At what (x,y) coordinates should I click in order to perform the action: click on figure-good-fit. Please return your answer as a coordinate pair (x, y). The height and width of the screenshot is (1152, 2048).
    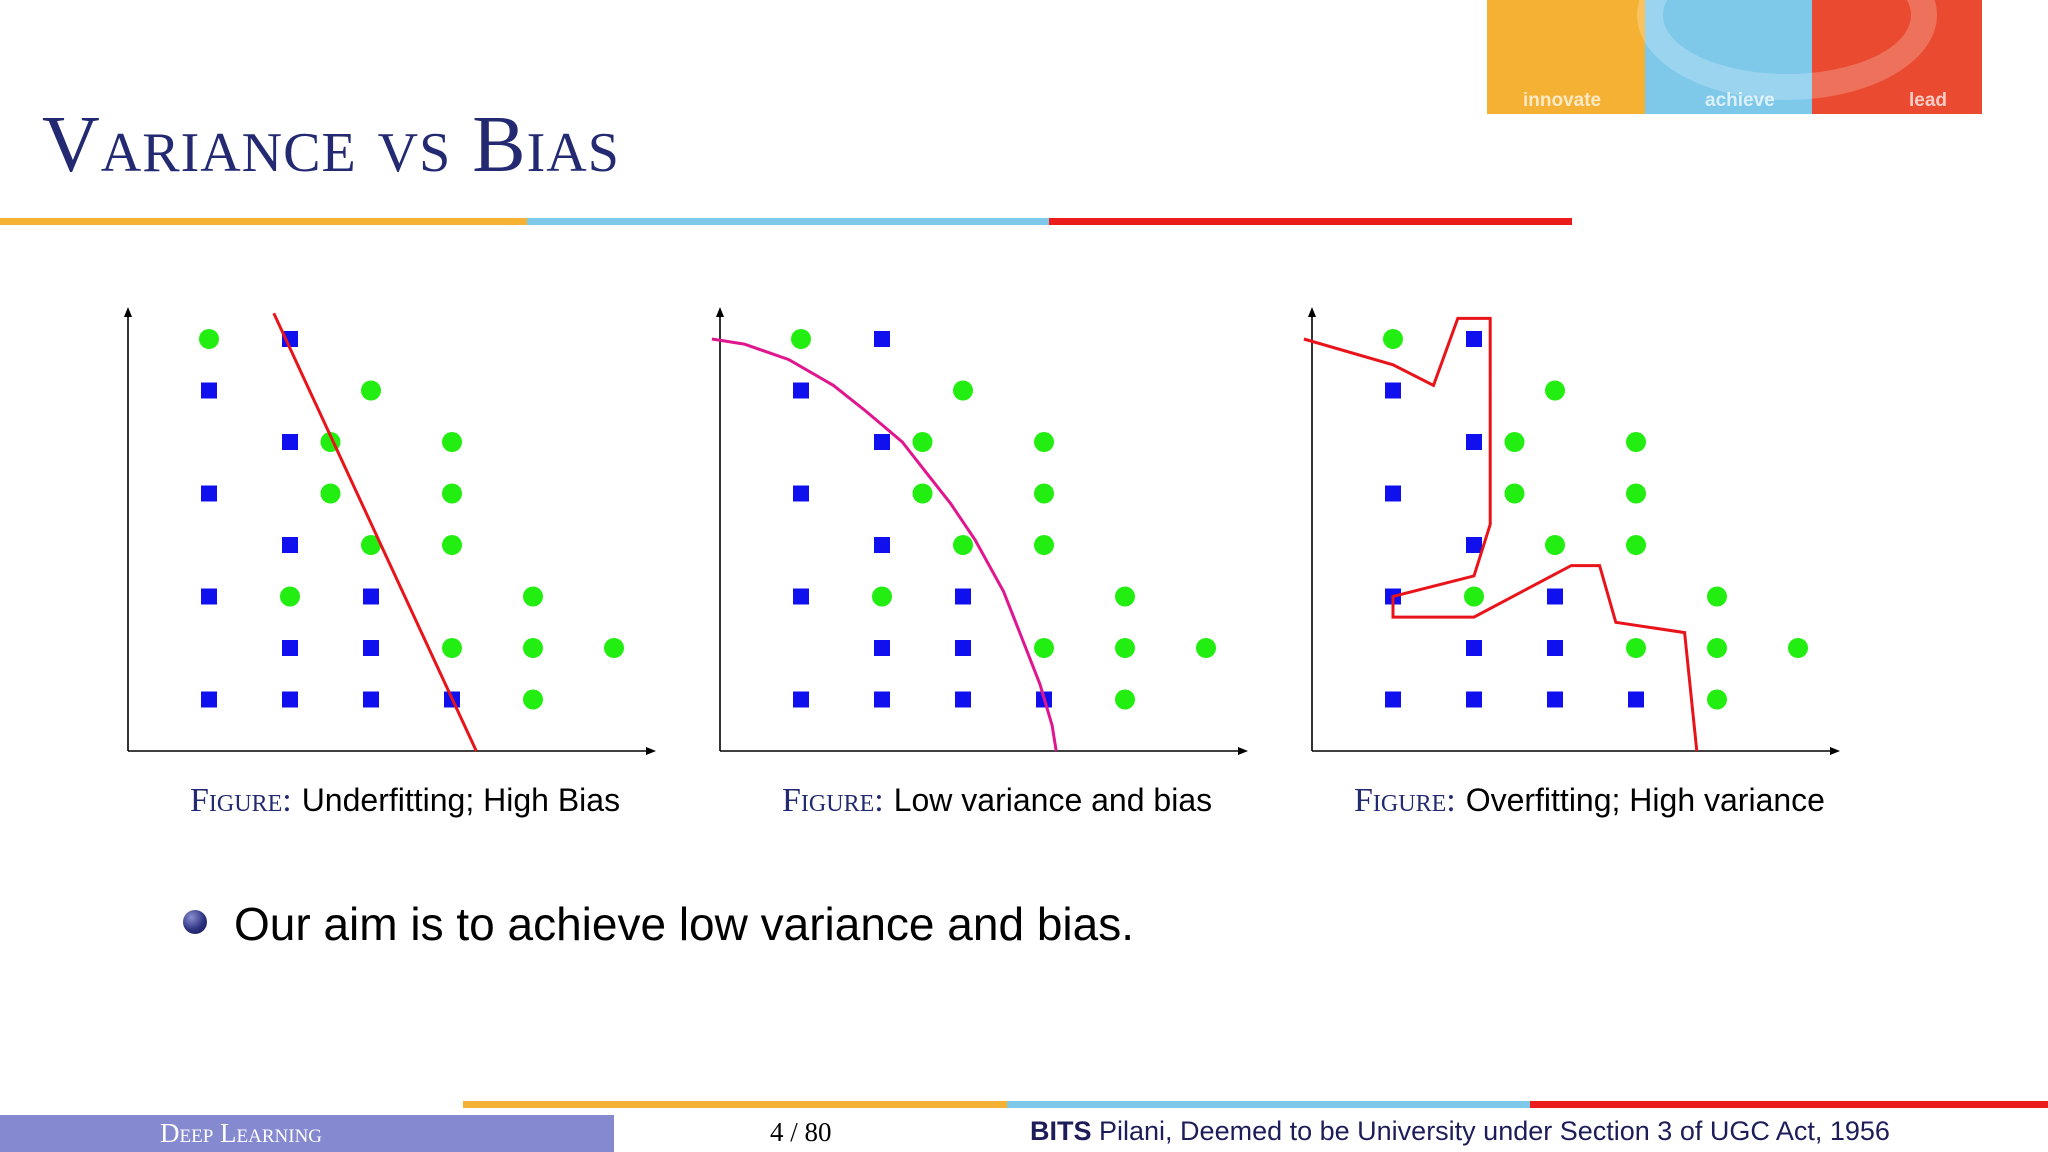
    Looking at the image, I should click on (985, 540).